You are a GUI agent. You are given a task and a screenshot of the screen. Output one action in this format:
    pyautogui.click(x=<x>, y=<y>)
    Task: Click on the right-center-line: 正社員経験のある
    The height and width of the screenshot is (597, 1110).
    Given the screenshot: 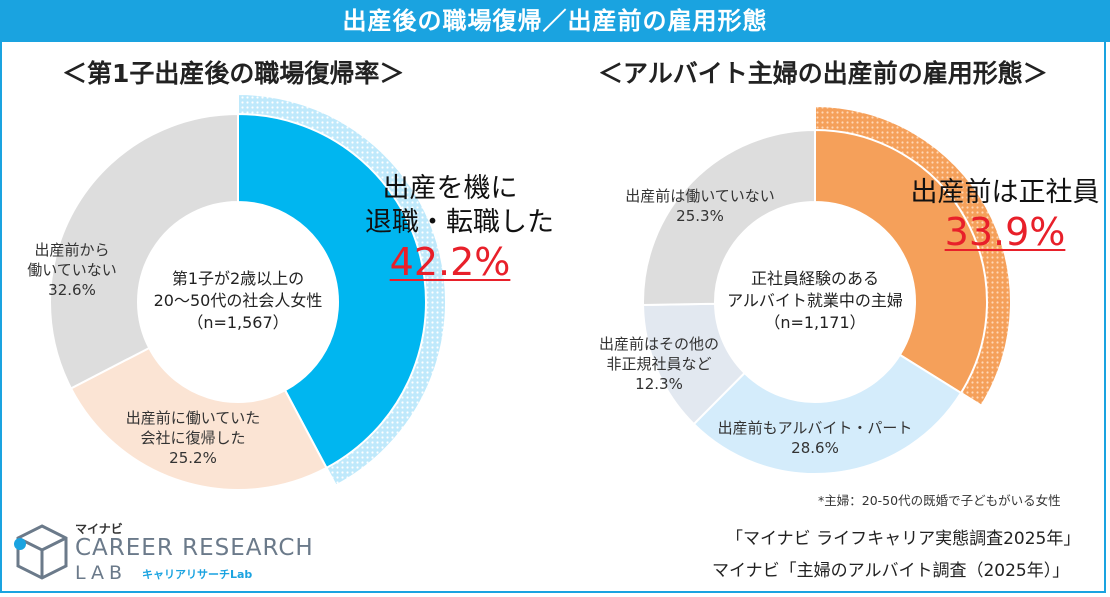 What is the action you would take?
    pyautogui.click(x=814, y=278)
    